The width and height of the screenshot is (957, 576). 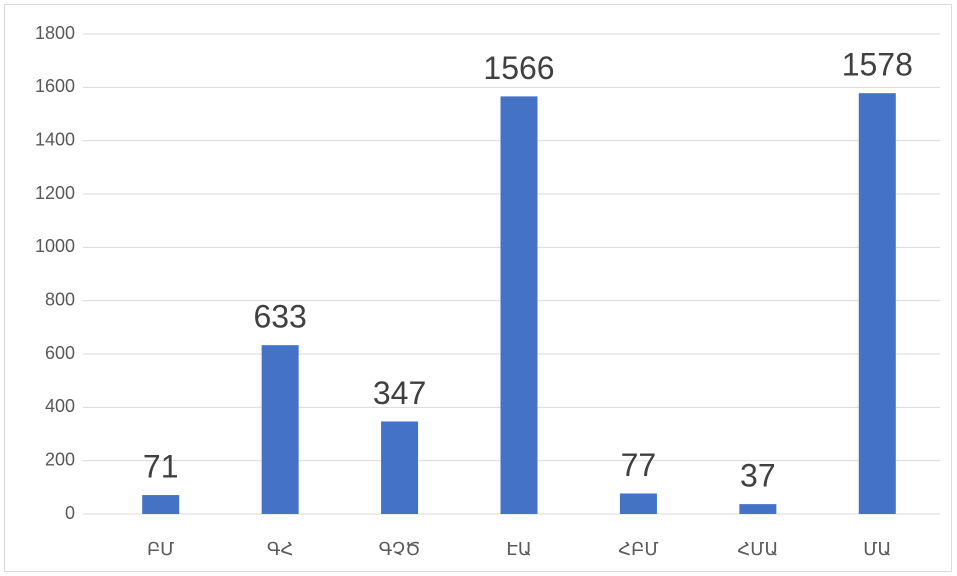 What do you see at coordinates (60, 459) in the screenshot?
I see `y-tick-label: 200` at bounding box center [60, 459].